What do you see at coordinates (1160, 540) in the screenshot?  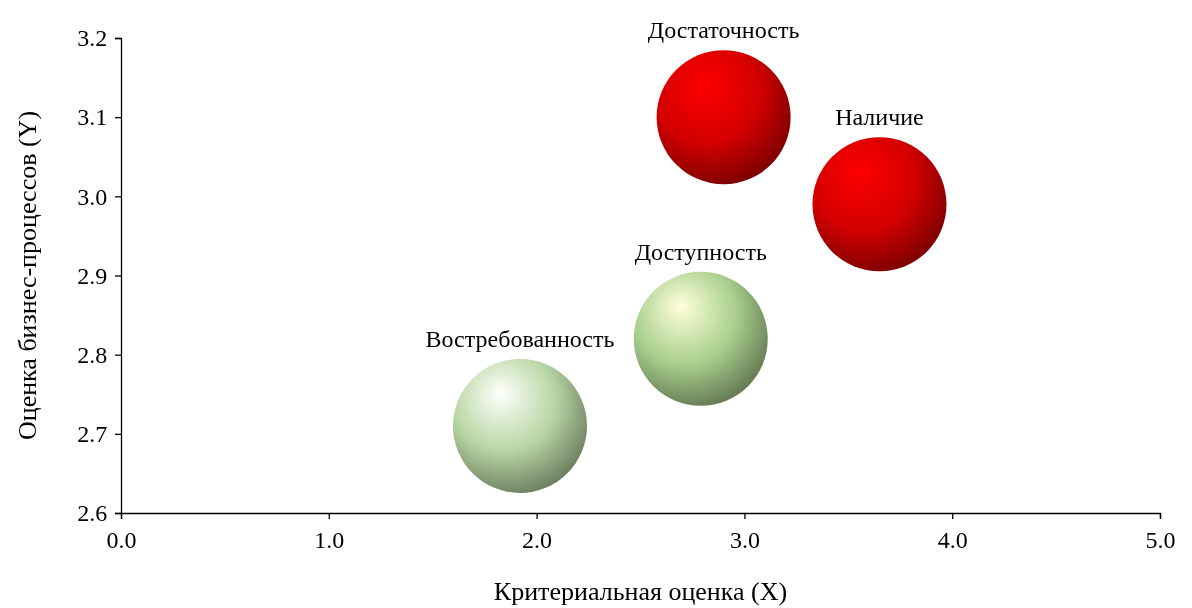 I see `x-tick-label: 5.0` at bounding box center [1160, 540].